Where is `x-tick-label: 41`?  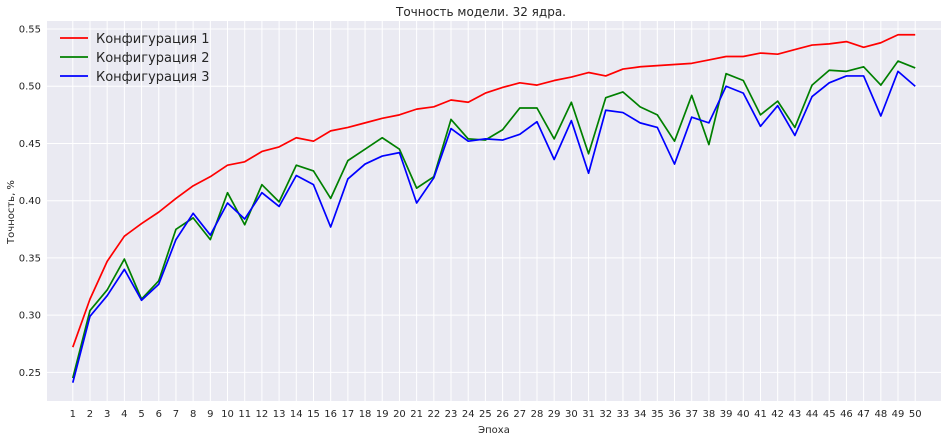 x-tick-label: 41 is located at coordinates (760, 414).